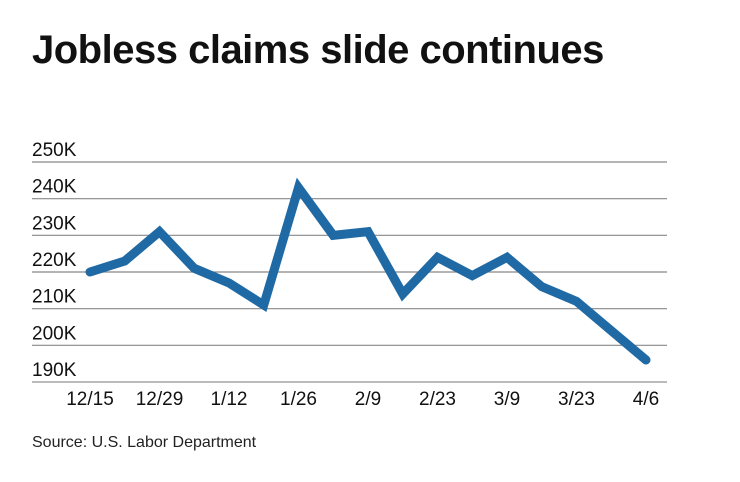 Image resolution: width=740 pixels, height=482 pixels. I want to click on chart-source: Source: U.S. Labor Department, so click(144, 442).